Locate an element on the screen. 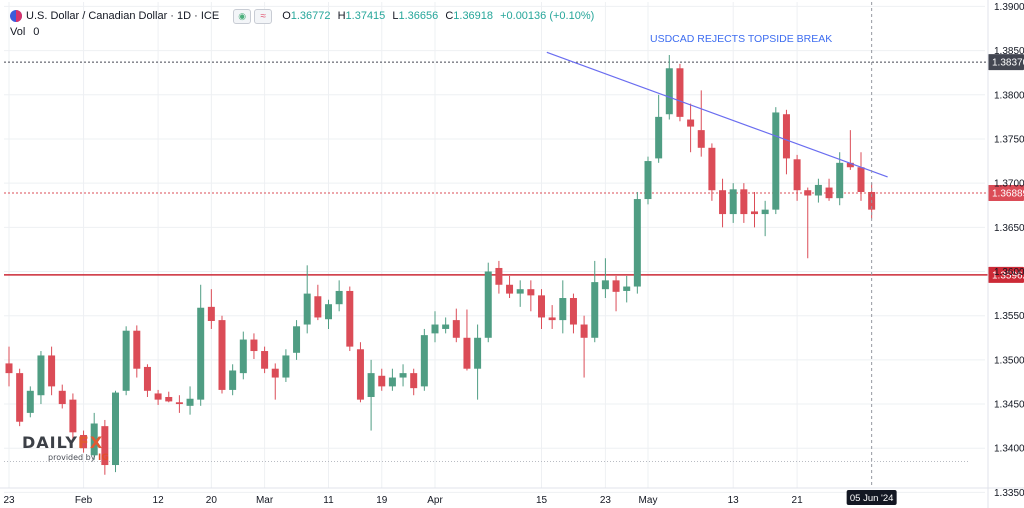 The height and width of the screenshot is (508, 1024). approx-icon: ≈ is located at coordinates (263, 16).